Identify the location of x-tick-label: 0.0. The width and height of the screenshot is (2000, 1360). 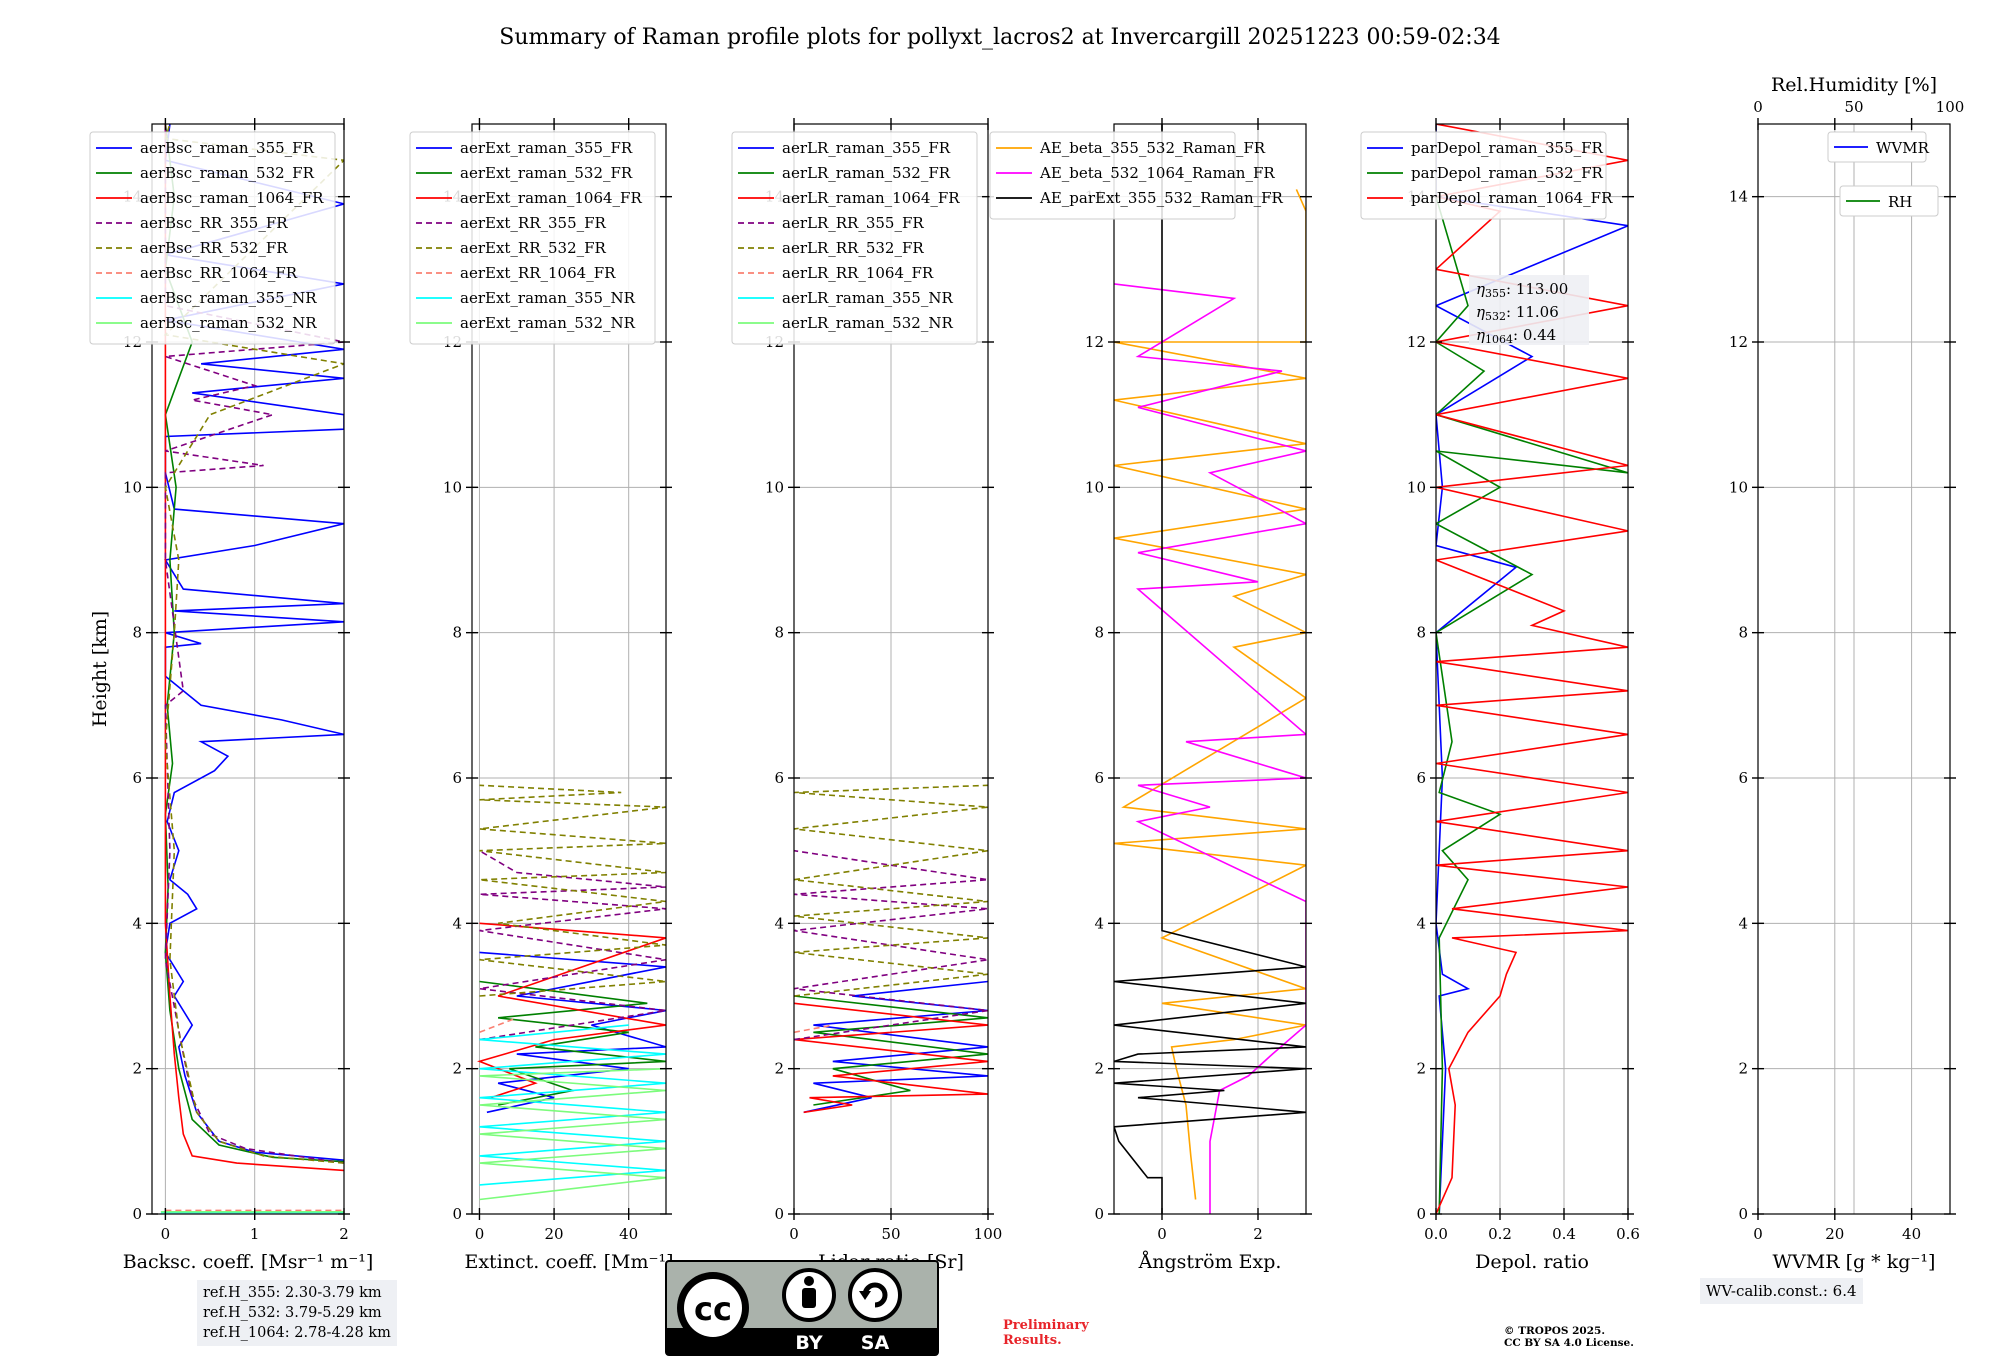
(1436, 1234).